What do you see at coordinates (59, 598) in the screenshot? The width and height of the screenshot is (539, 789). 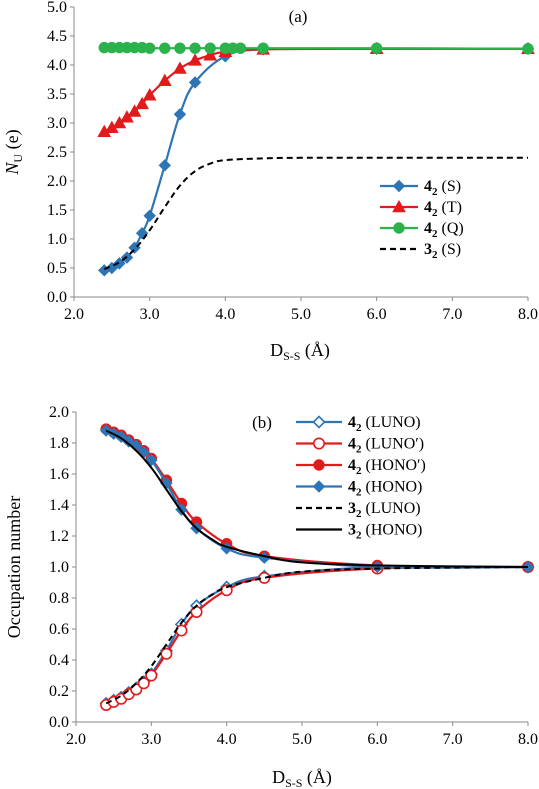 I see `y-tick-label: 0.8` at bounding box center [59, 598].